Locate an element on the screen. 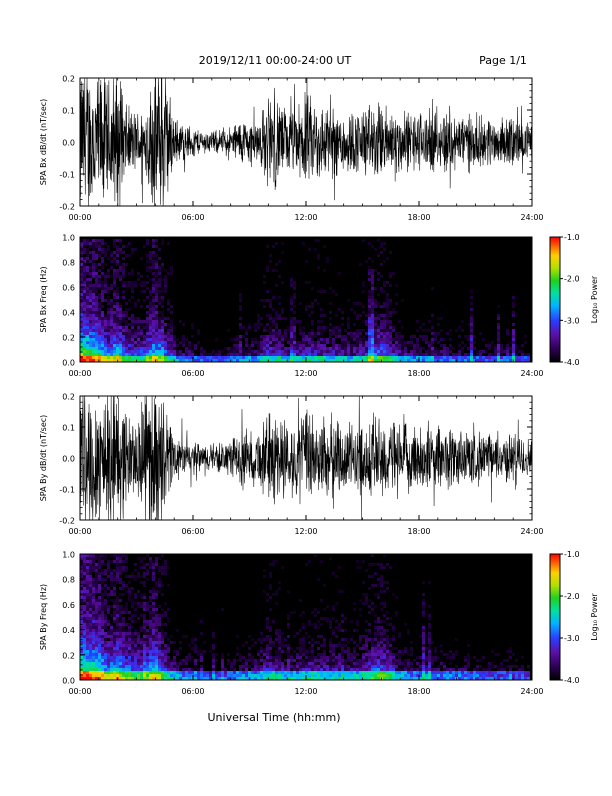  panel2-colorbar-tick-label: -2.0 is located at coordinates (572, 279).